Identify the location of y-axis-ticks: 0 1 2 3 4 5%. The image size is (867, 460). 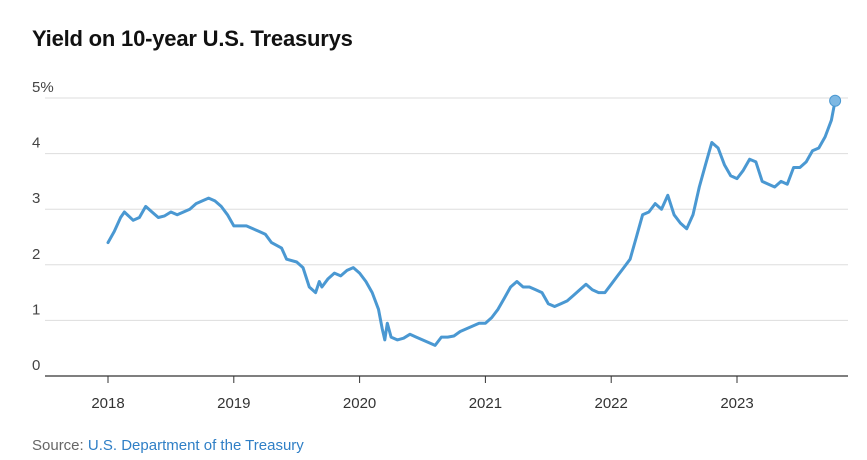
(43, 226).